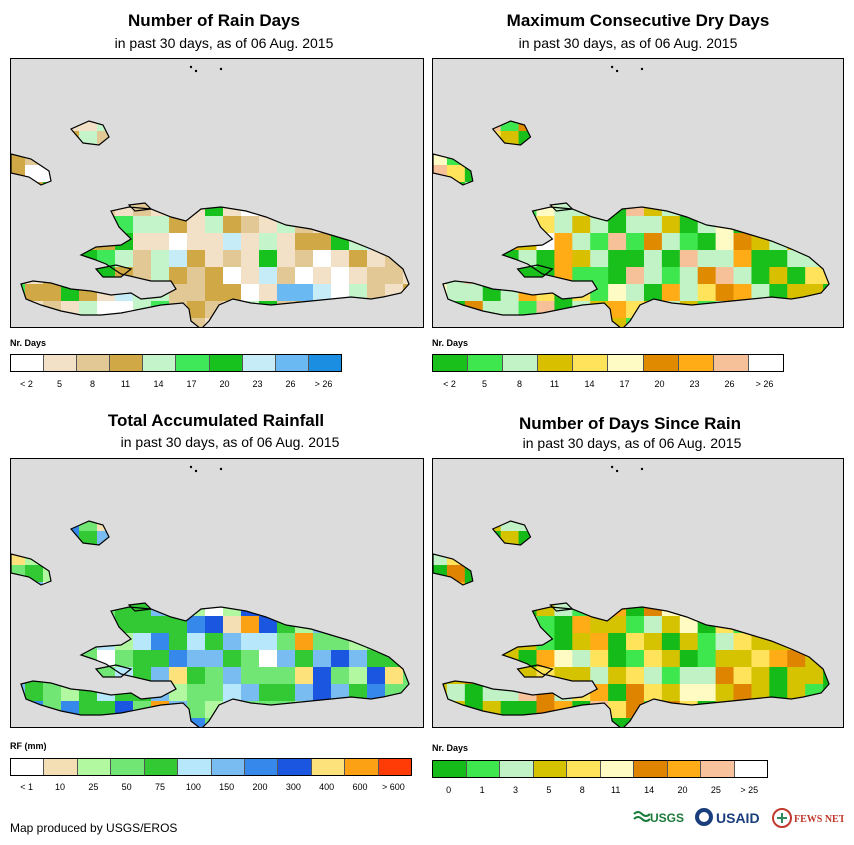 The image size is (854, 845). I want to click on legend-title-dry-days: Nr. Days, so click(450, 343).